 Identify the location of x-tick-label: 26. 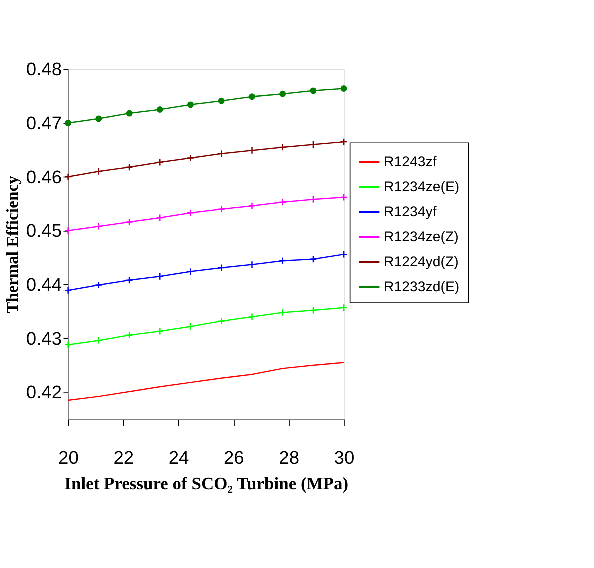
(234, 457).